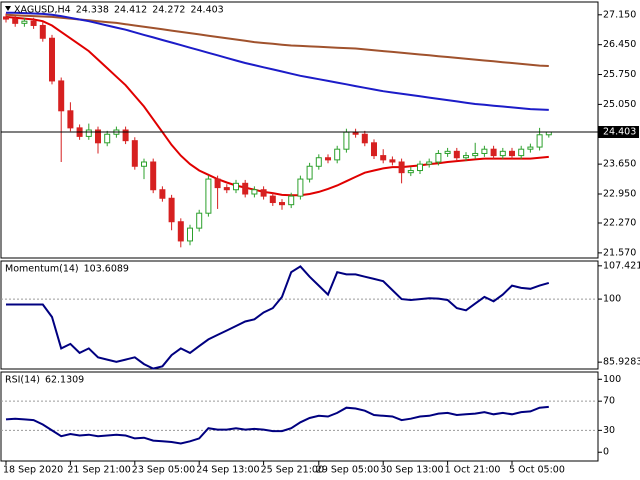 This screenshot has width=640, height=480. Describe the element at coordinates (277, 40) in the screenshot. I see `moving-average` at that location.